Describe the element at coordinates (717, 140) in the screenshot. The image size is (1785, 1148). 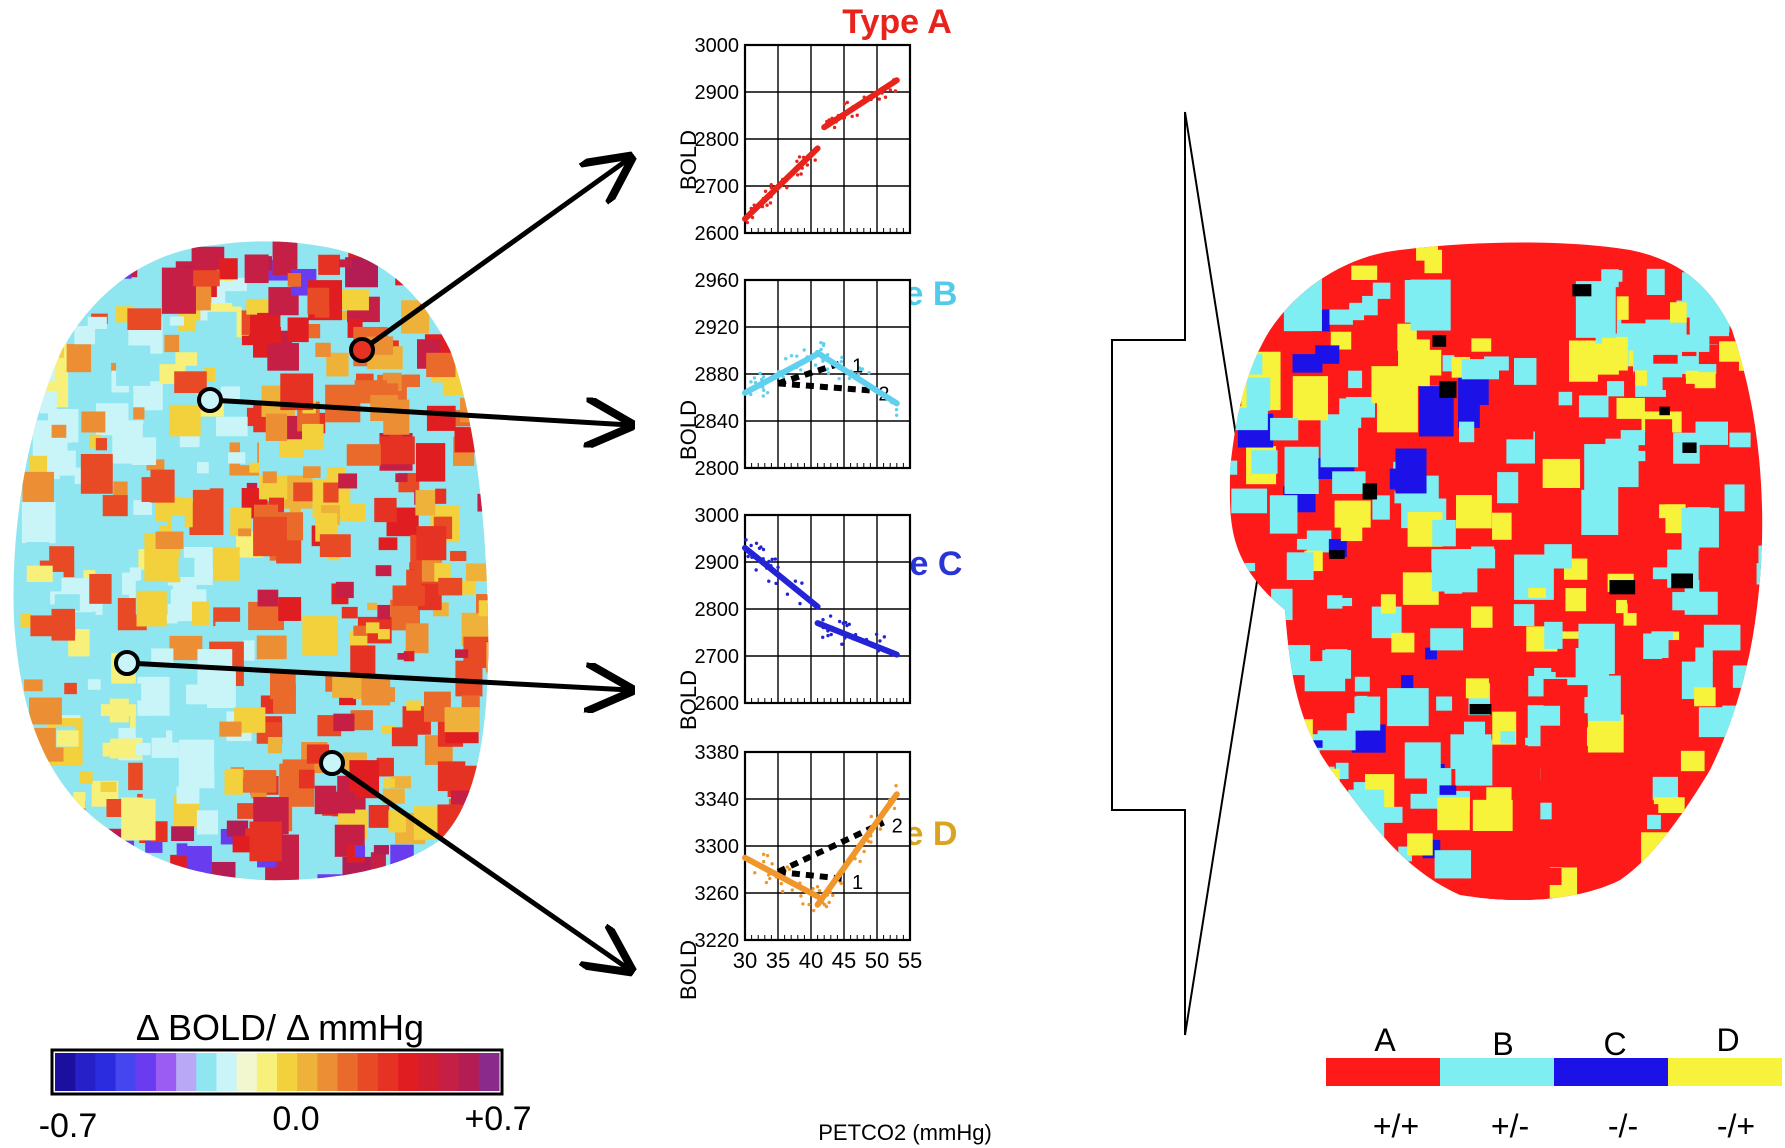
I see `y-tick-label: 2800` at that location.